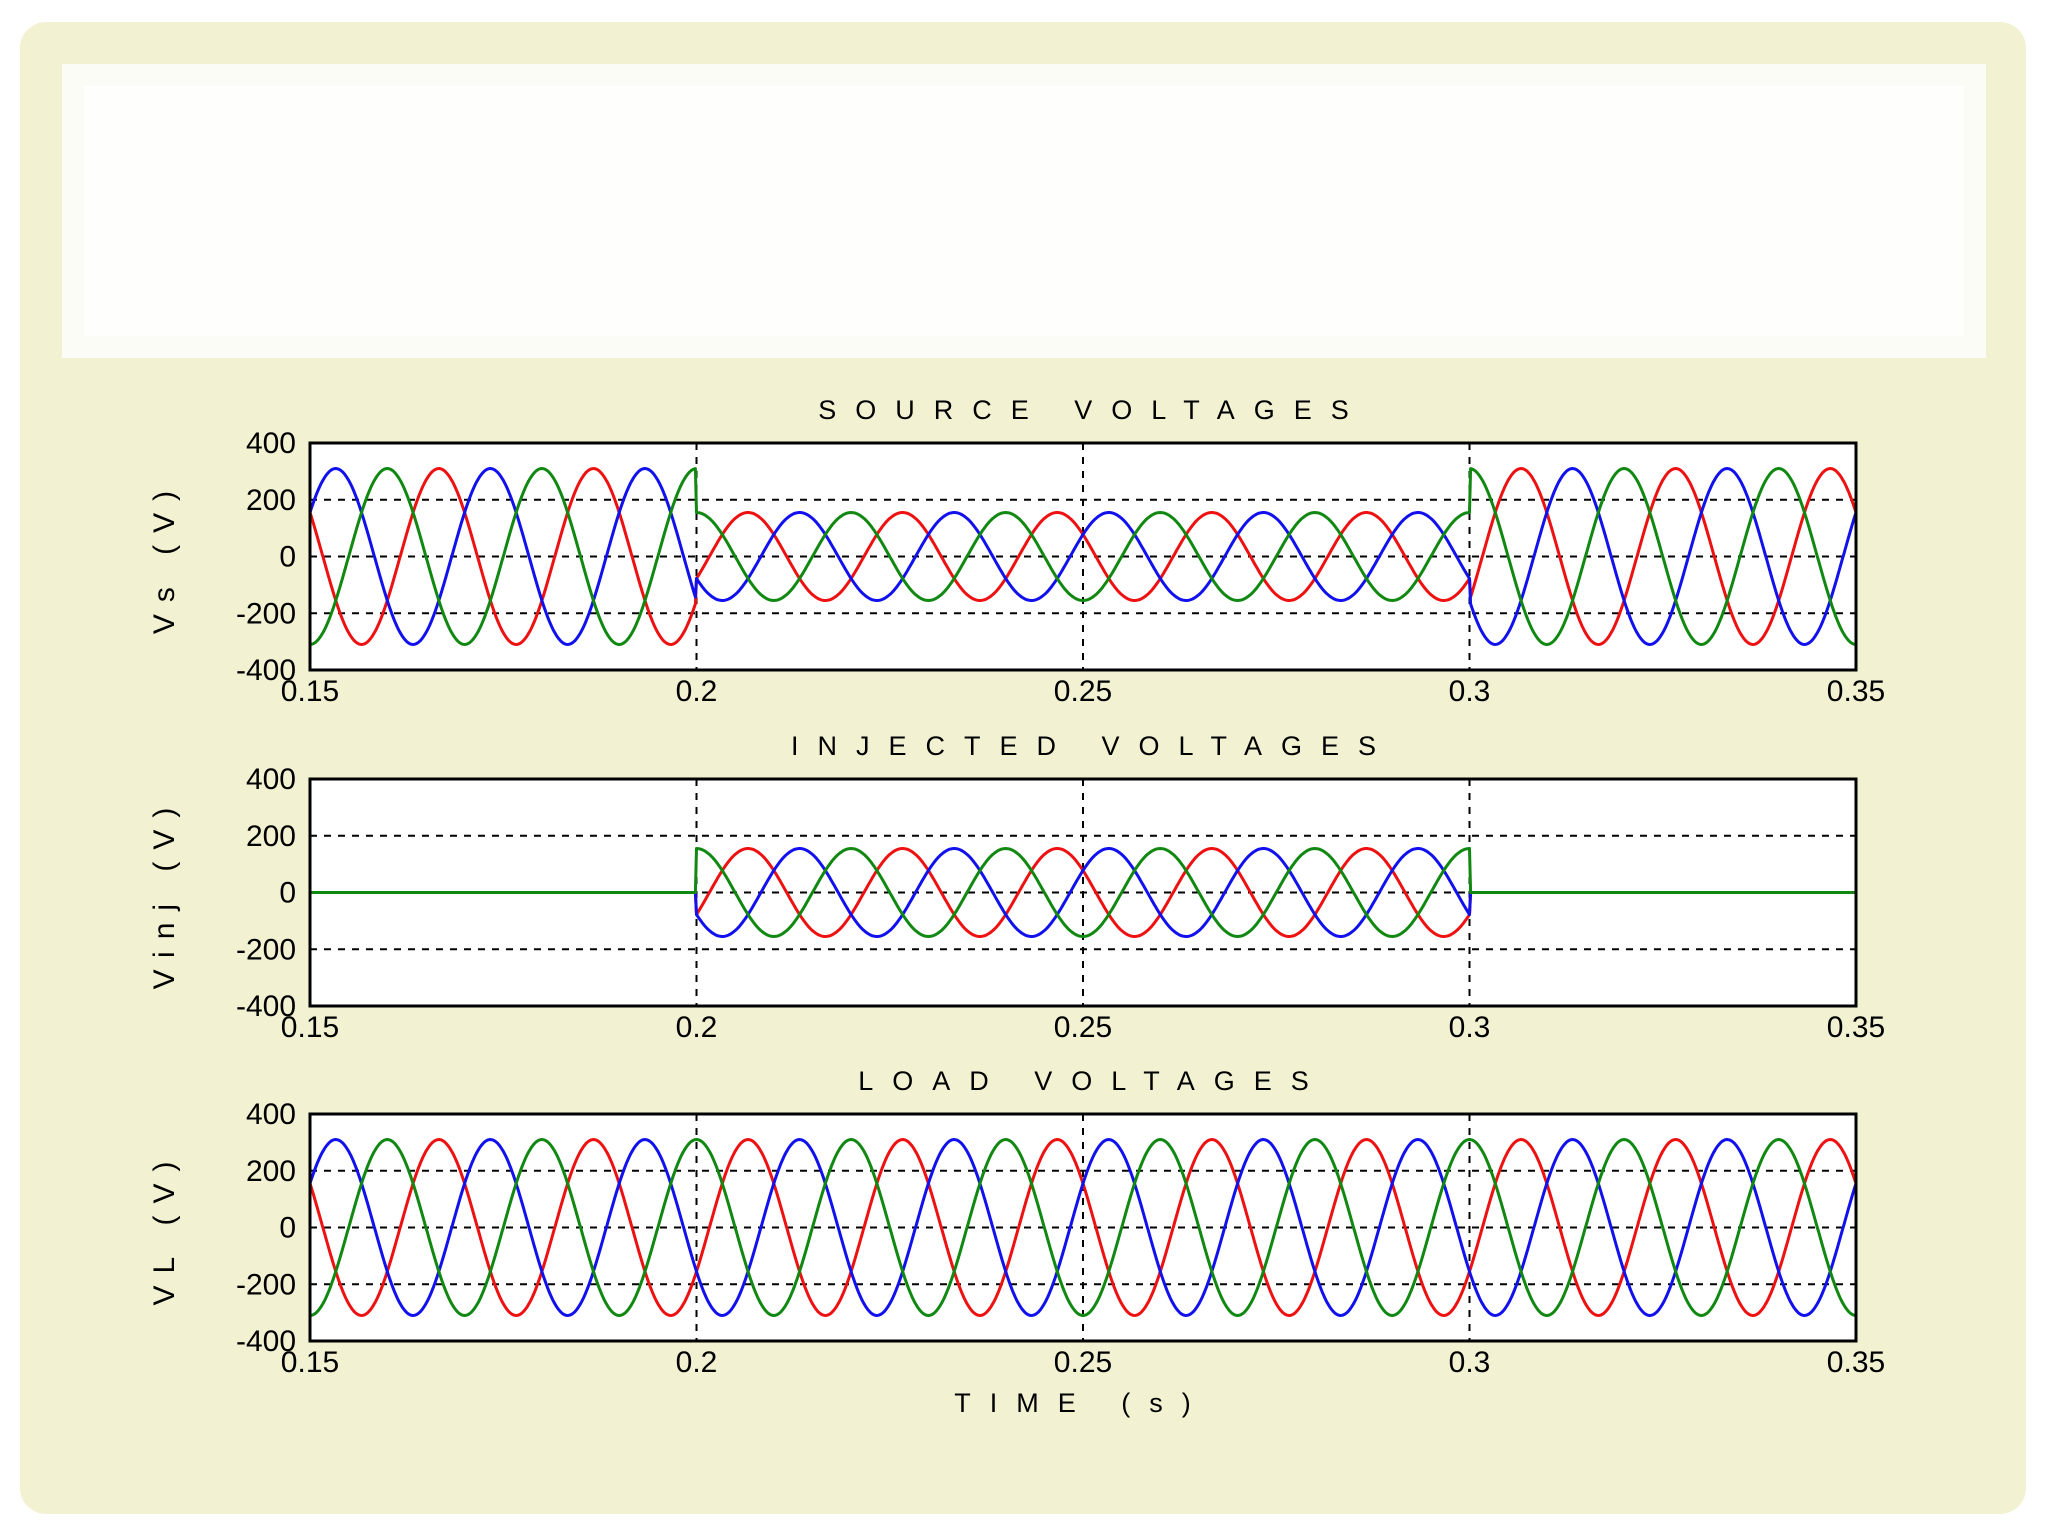  Describe the element at coordinates (1093, 1081) in the screenshot. I see `chart-title: LOAD VOLTAGES` at that location.